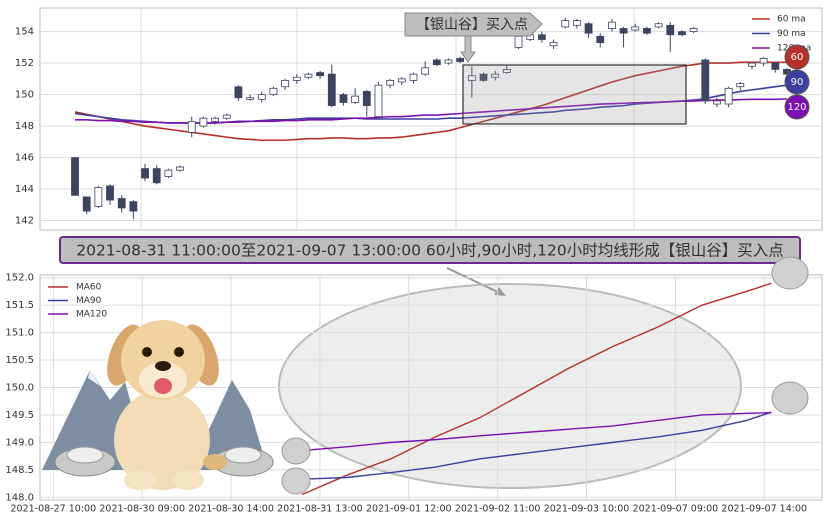  Describe the element at coordinates (19, 497) in the screenshot. I see `y-tick-label: 148.0` at that location.